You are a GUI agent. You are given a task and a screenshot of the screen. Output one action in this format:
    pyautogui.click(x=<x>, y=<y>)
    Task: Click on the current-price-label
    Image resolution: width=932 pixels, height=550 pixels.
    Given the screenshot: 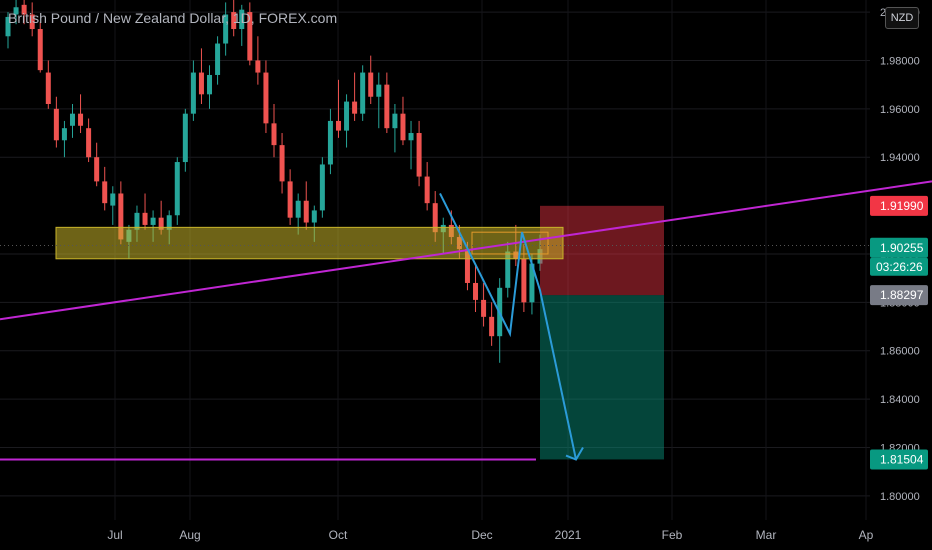 What is the action you would take?
    pyautogui.click(x=899, y=247)
    